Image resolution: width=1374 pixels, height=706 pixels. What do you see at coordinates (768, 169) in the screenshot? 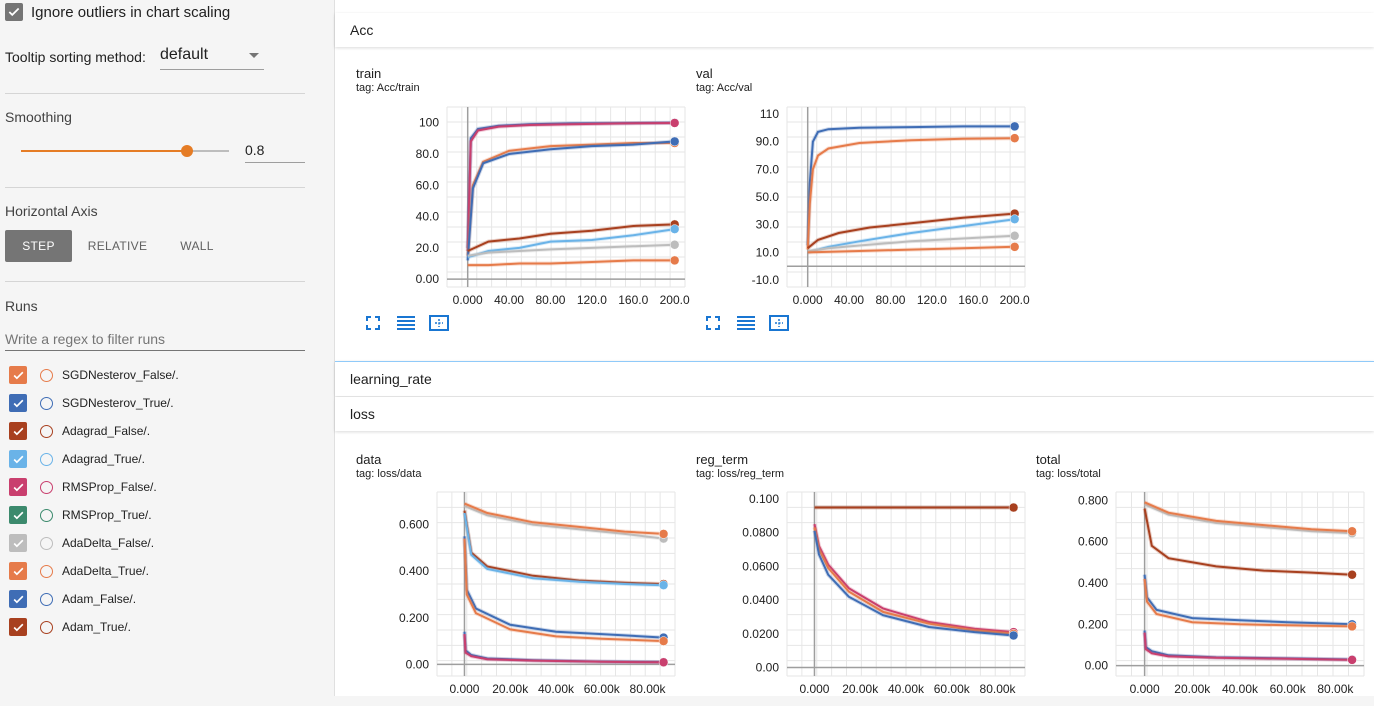
I see `y-tick-label: 70.0` at bounding box center [768, 169].